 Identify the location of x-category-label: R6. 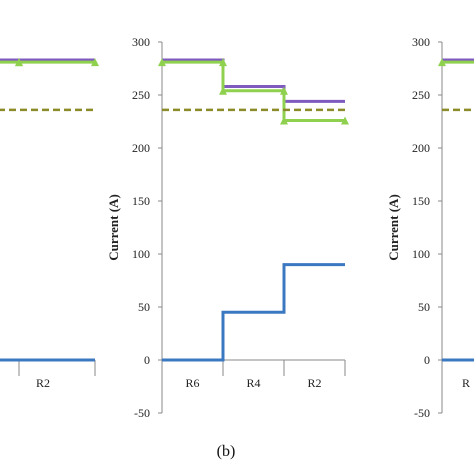
(192, 383).